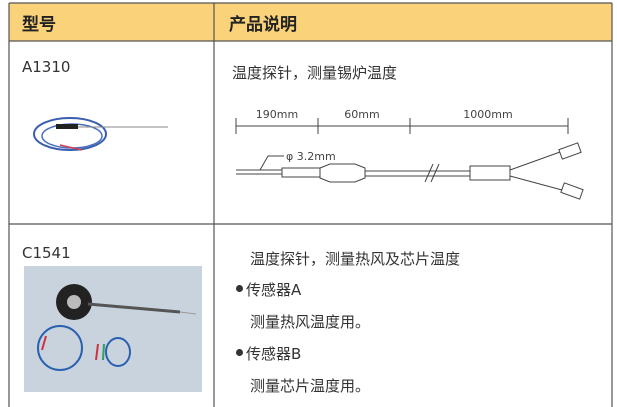  What do you see at coordinates (100, 134) in the screenshot?
I see `probe-photo-a` at bounding box center [100, 134].